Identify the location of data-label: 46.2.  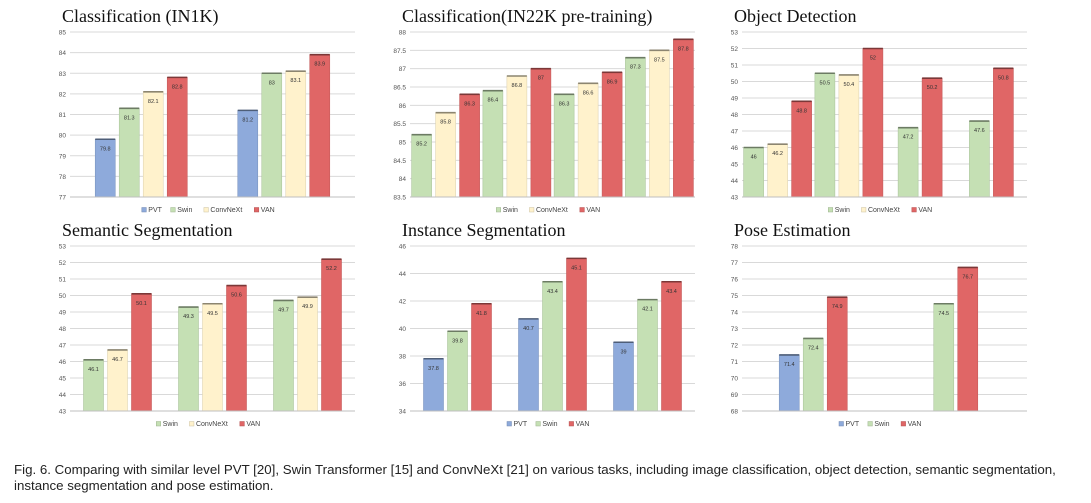
(777, 154).